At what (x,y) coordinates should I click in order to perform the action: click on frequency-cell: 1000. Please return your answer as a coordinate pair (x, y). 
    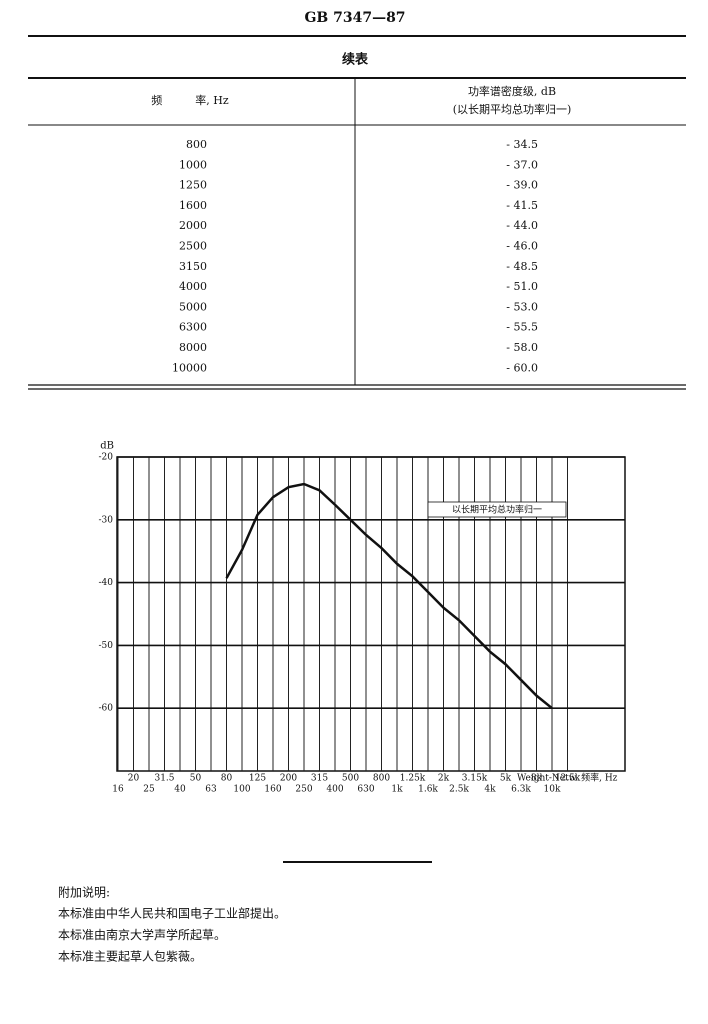
    Looking at the image, I should click on (193, 164).